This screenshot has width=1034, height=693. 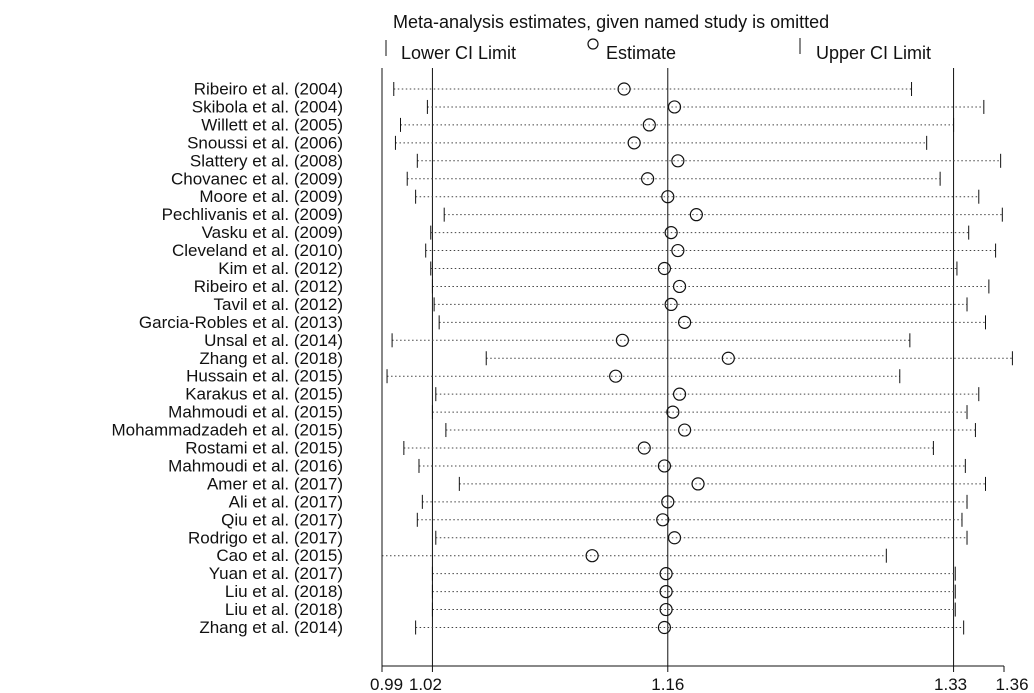 What do you see at coordinates (582, 573) in the screenshot?
I see `study-row: Yuan et al. (2017)` at bounding box center [582, 573].